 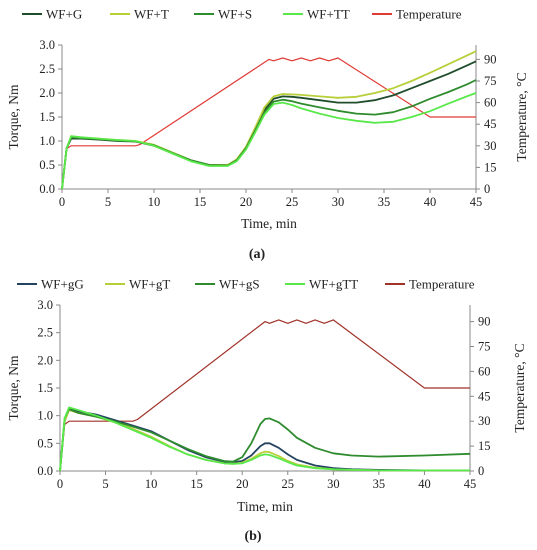 I want to click on legend-entry: WF+S, so click(x=235, y=14).